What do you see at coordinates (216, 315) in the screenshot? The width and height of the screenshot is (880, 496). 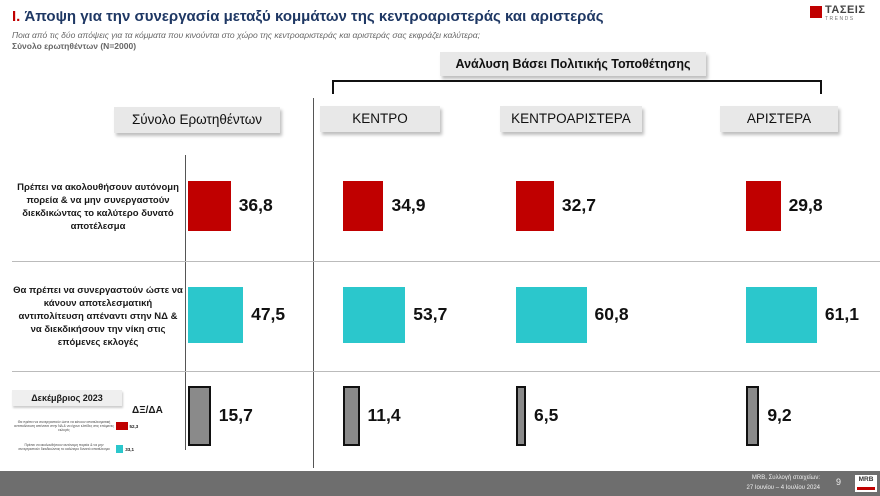 I see `bar-cooperate-total` at bounding box center [216, 315].